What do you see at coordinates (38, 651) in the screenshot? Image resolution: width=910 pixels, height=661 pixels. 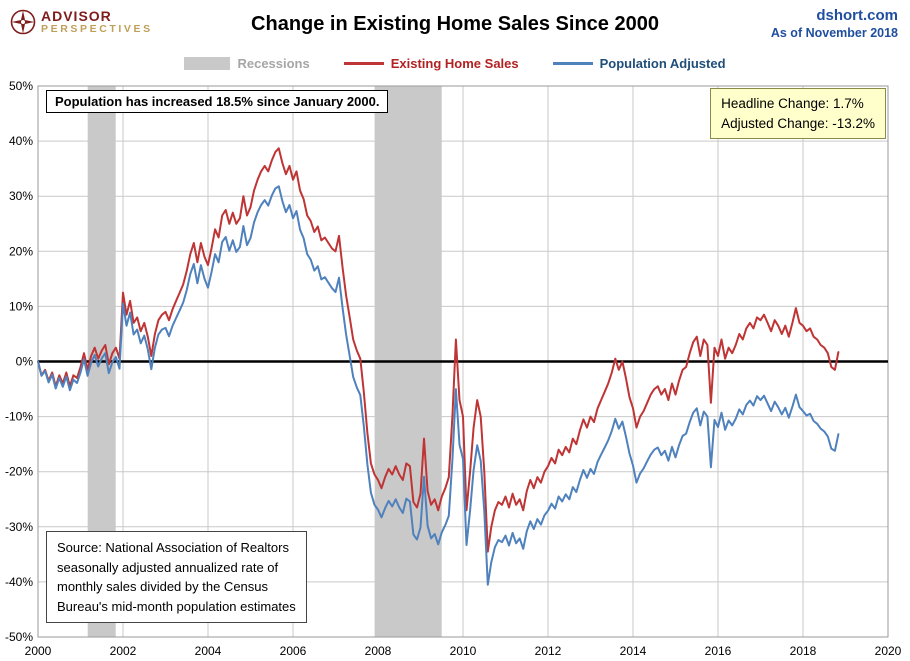 I see `x-axis-tick-label: 2000` at bounding box center [38, 651].